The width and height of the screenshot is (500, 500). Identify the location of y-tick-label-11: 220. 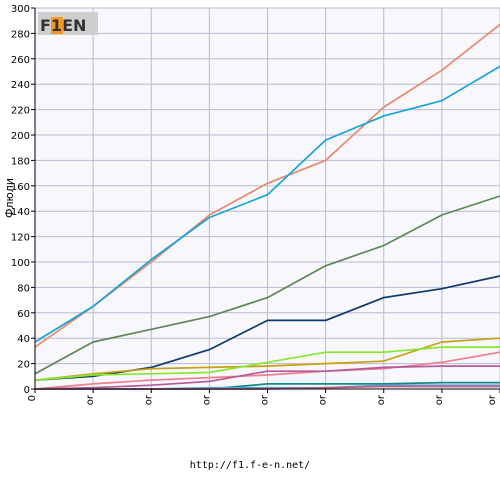
(20, 111).